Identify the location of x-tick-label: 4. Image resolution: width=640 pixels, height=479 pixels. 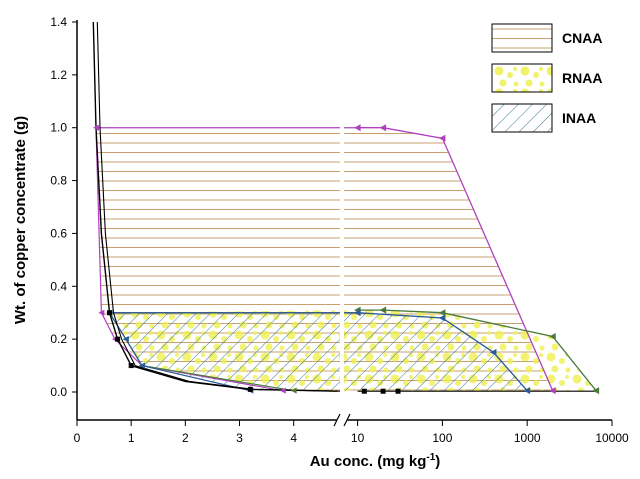
(293, 438).